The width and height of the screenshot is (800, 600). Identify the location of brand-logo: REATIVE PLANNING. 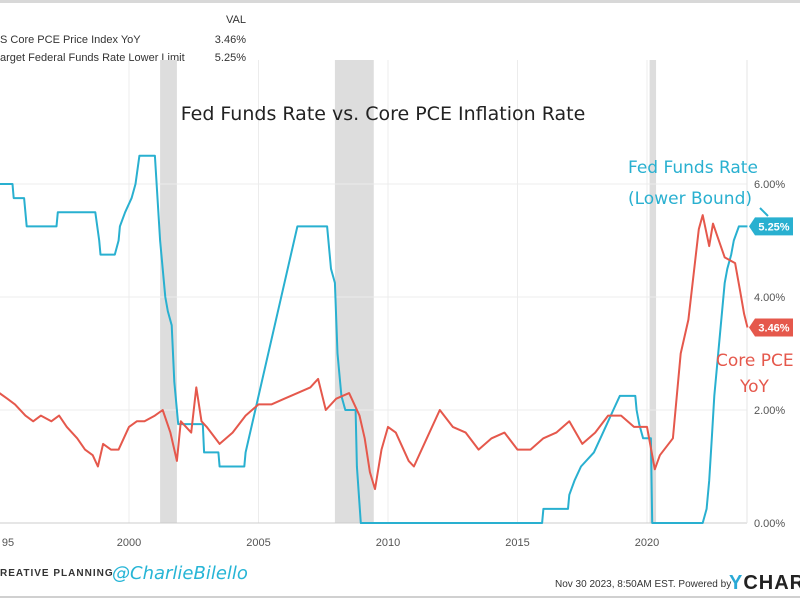
(57, 573).